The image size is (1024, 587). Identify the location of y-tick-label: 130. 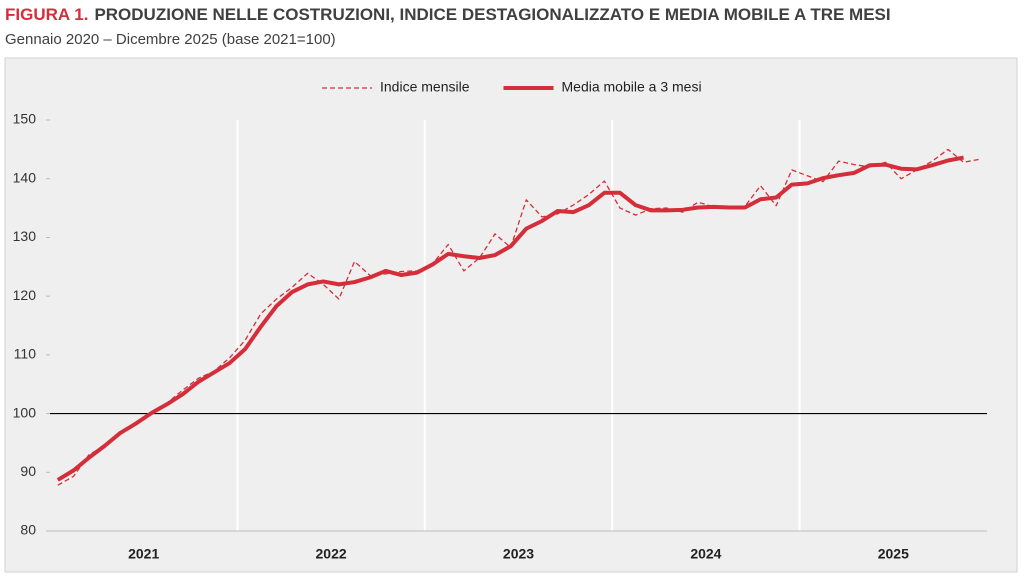
(25, 236).